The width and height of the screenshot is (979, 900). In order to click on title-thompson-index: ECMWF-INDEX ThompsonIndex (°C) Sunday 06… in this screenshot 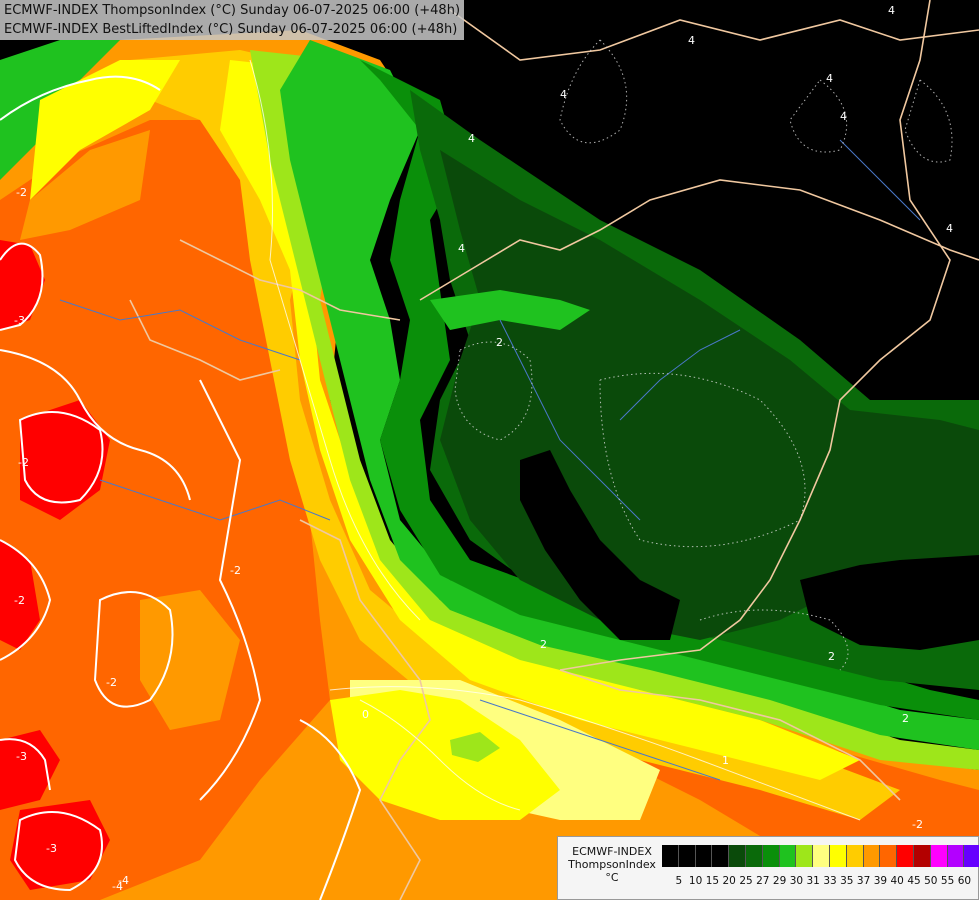, I will do `click(232, 10)`.